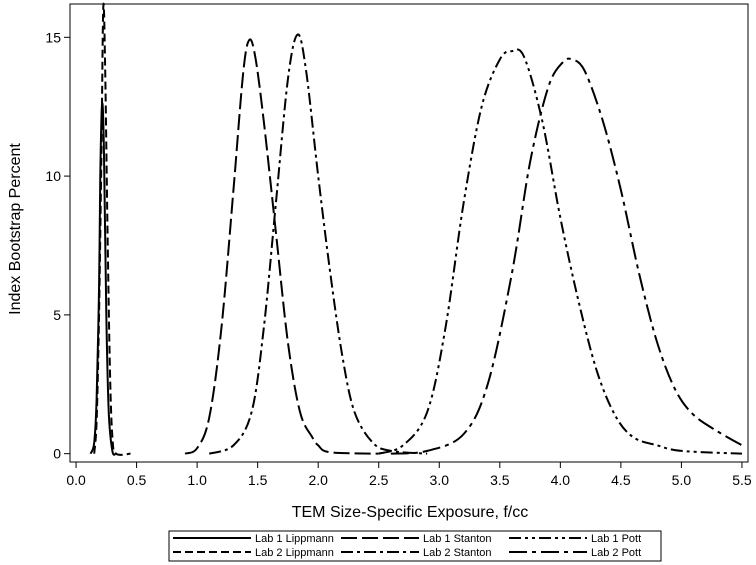 Image resolution: width=756 pixels, height=565 pixels. I want to click on x-tick-label: 1.5, so click(258, 480).